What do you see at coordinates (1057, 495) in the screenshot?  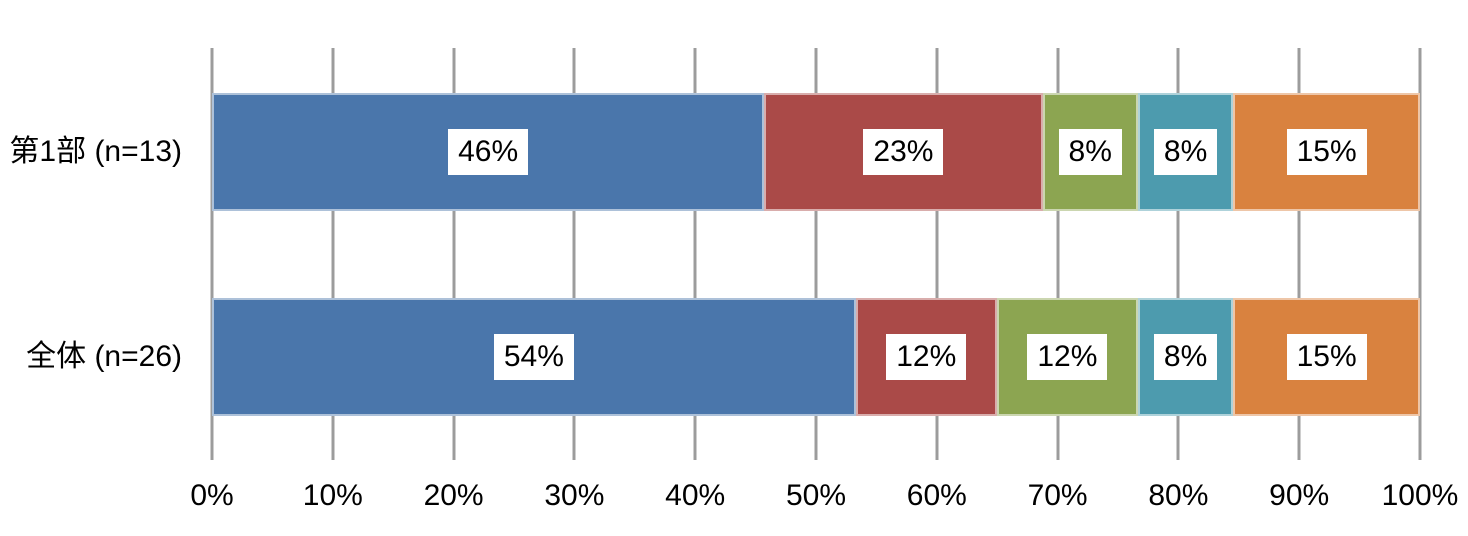 I see `x-axis-tick-label-70: 70%` at bounding box center [1057, 495].